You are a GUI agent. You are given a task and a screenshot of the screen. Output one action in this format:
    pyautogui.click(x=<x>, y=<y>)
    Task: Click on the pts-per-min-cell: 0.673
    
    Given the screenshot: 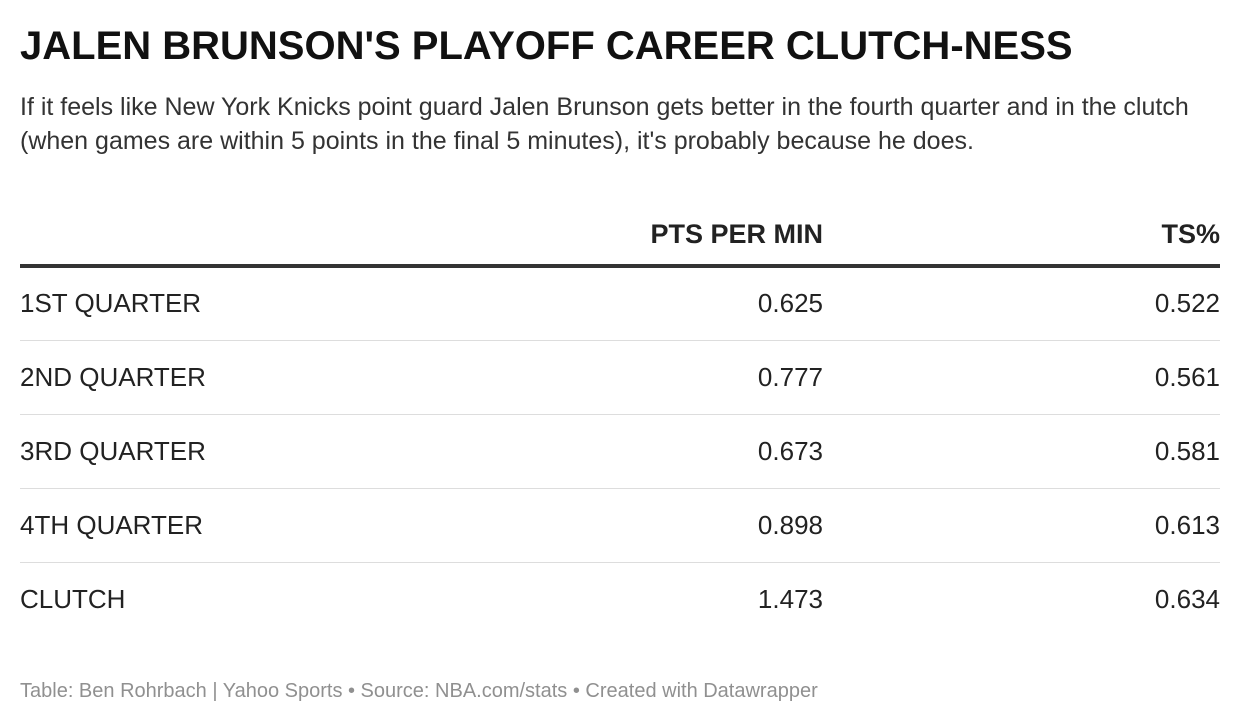 What is the action you would take?
    pyautogui.click(x=621, y=451)
    